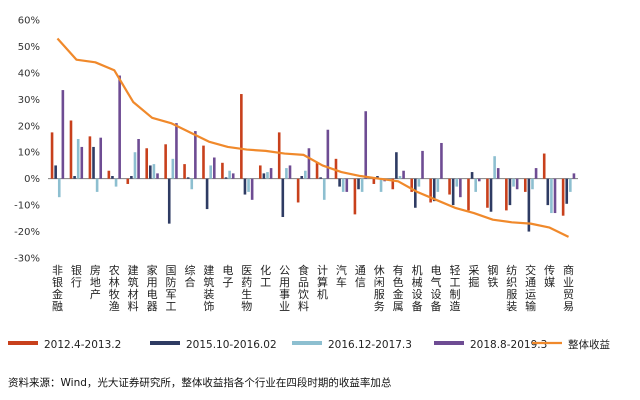  Describe the element at coordinates (441, 160) in the screenshot. I see `bar-20-s3` at that location.